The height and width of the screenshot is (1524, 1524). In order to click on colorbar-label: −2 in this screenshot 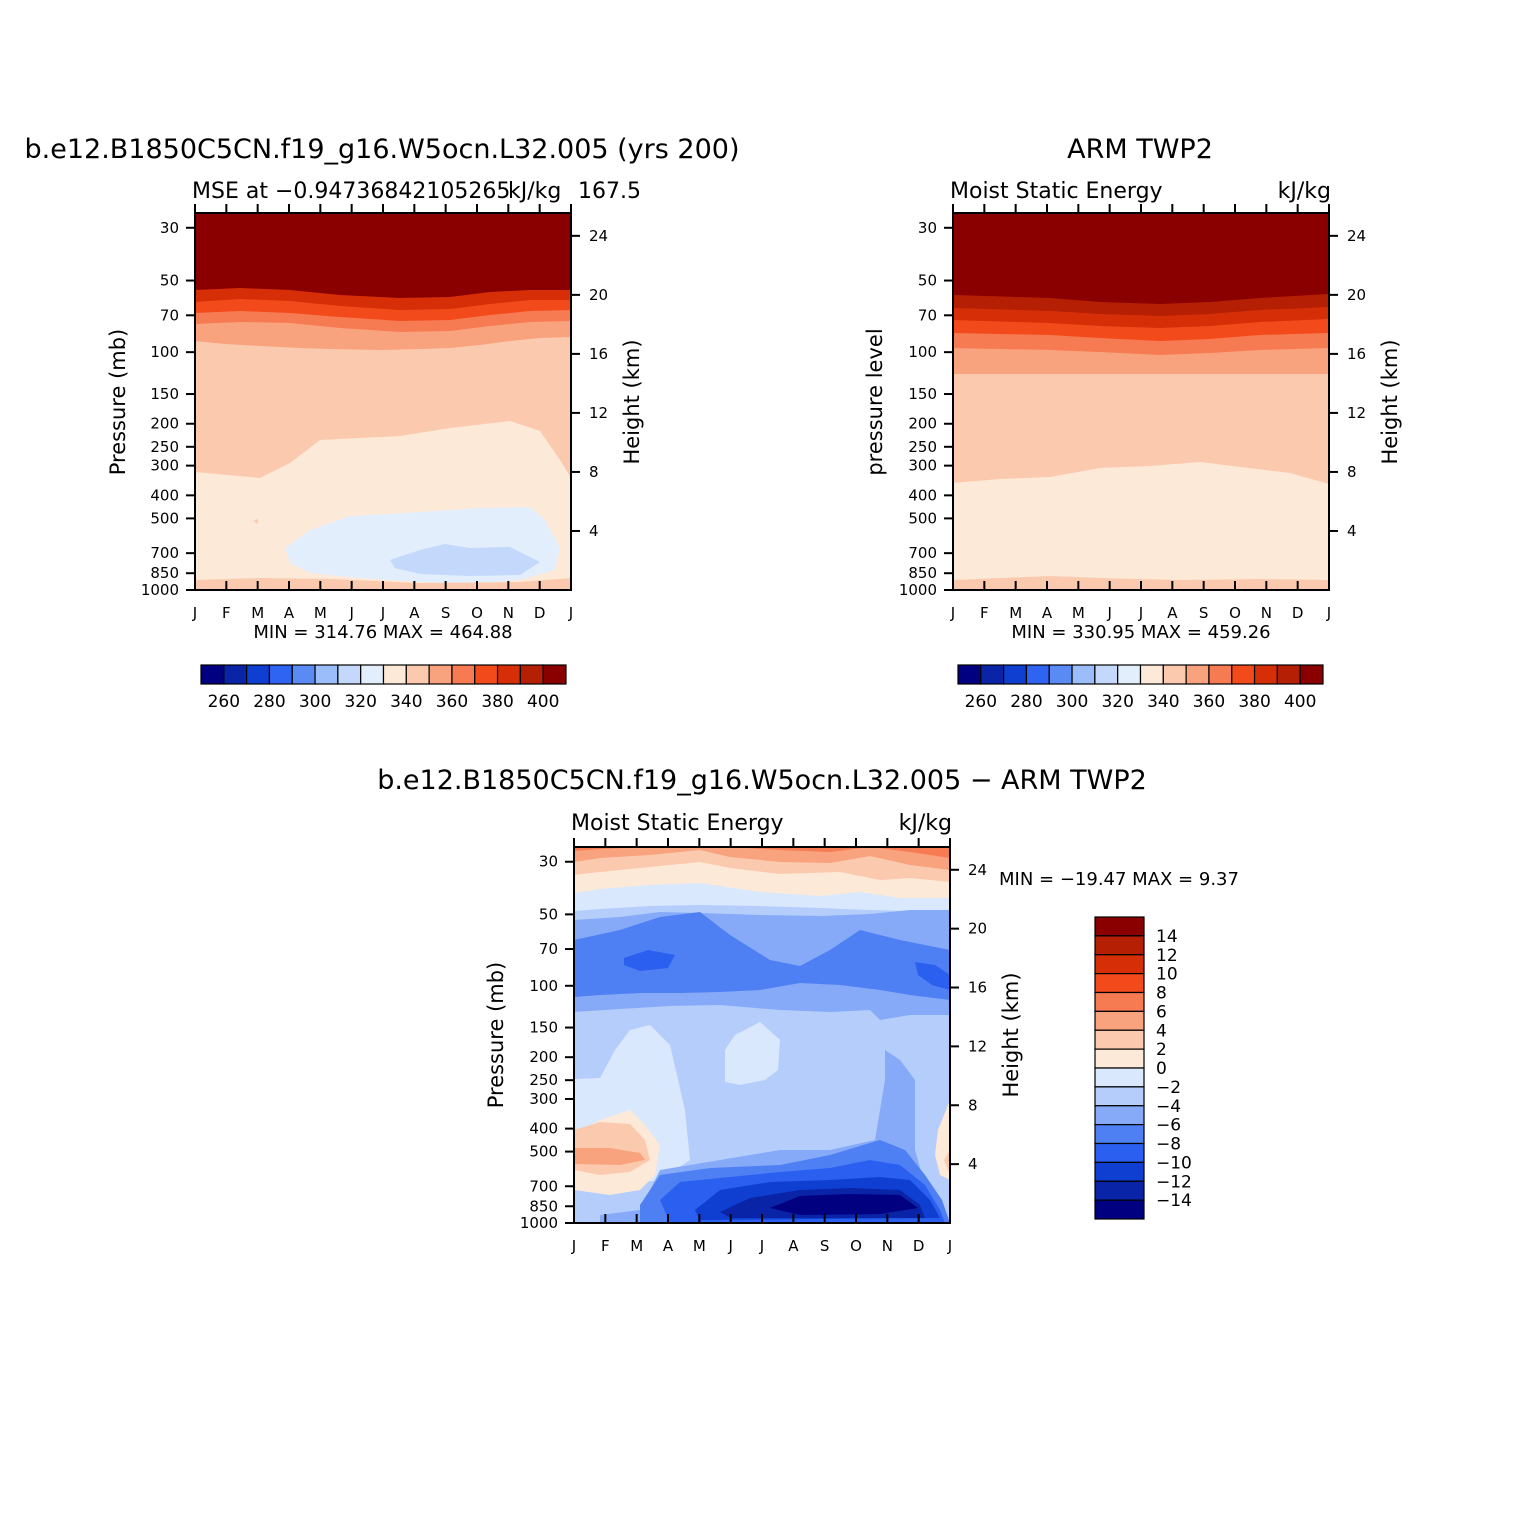, I will do `click(1168, 1088)`.